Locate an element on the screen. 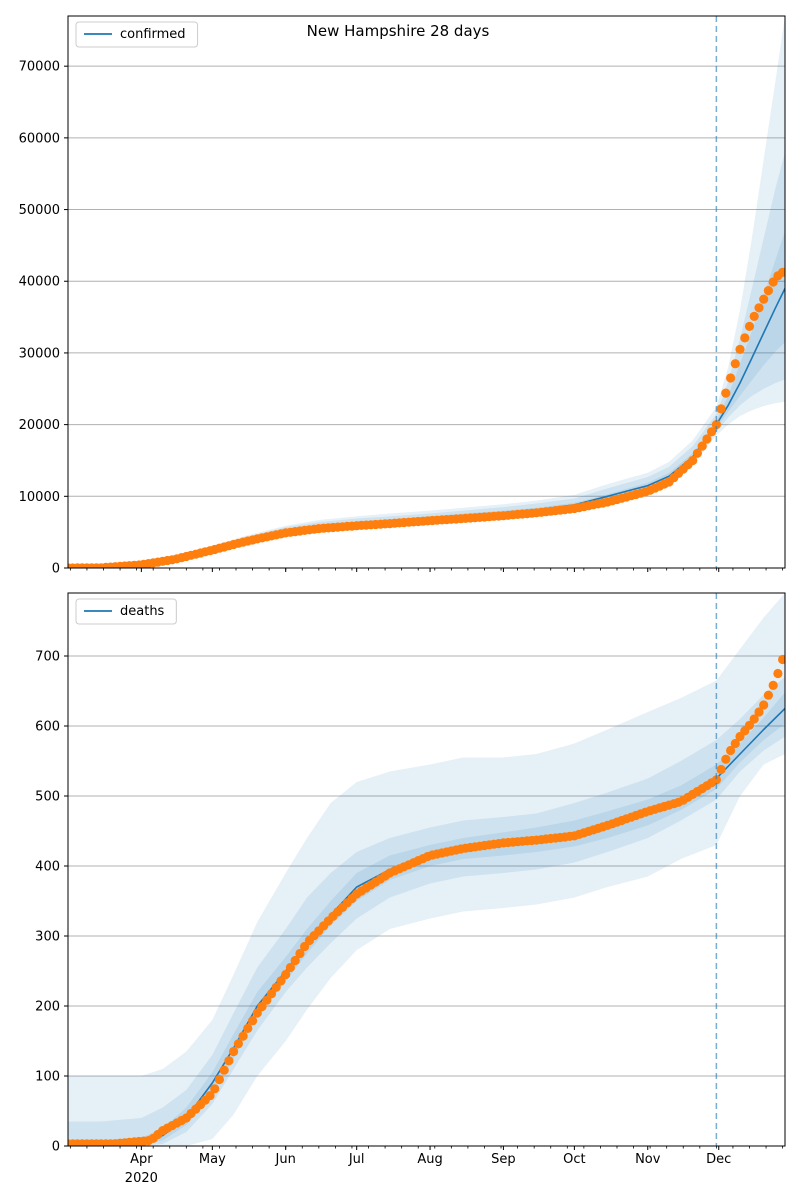 Image resolution: width=800 pixels, height=1200 pixels. legend: deaths is located at coordinates (126, 611).